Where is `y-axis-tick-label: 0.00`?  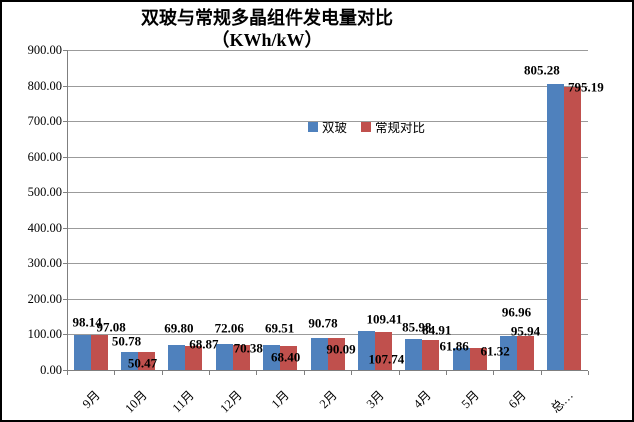 y-axis-tick-label: 0.00 is located at coordinates (51, 370).